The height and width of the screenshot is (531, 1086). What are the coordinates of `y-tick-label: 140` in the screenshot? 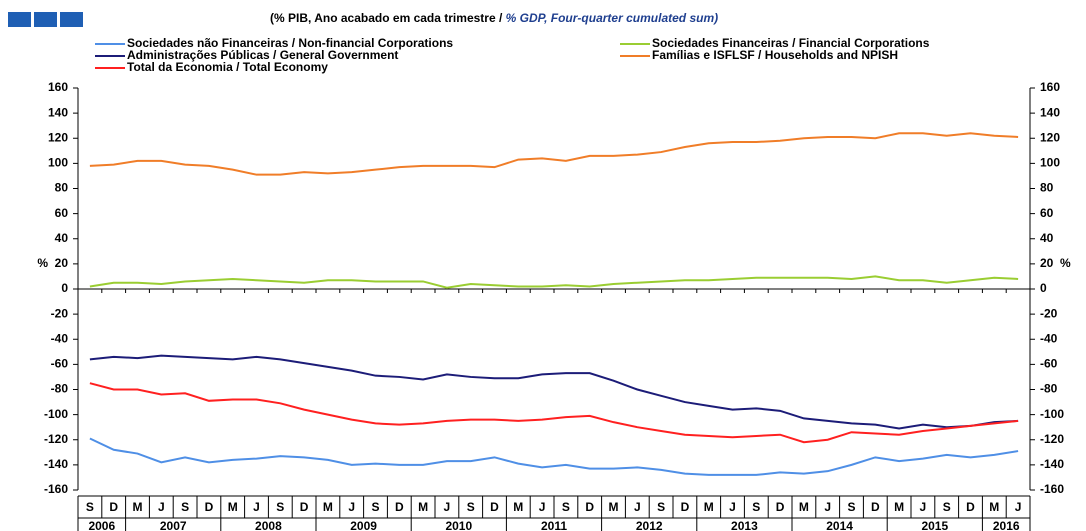 It's located at (58, 112).